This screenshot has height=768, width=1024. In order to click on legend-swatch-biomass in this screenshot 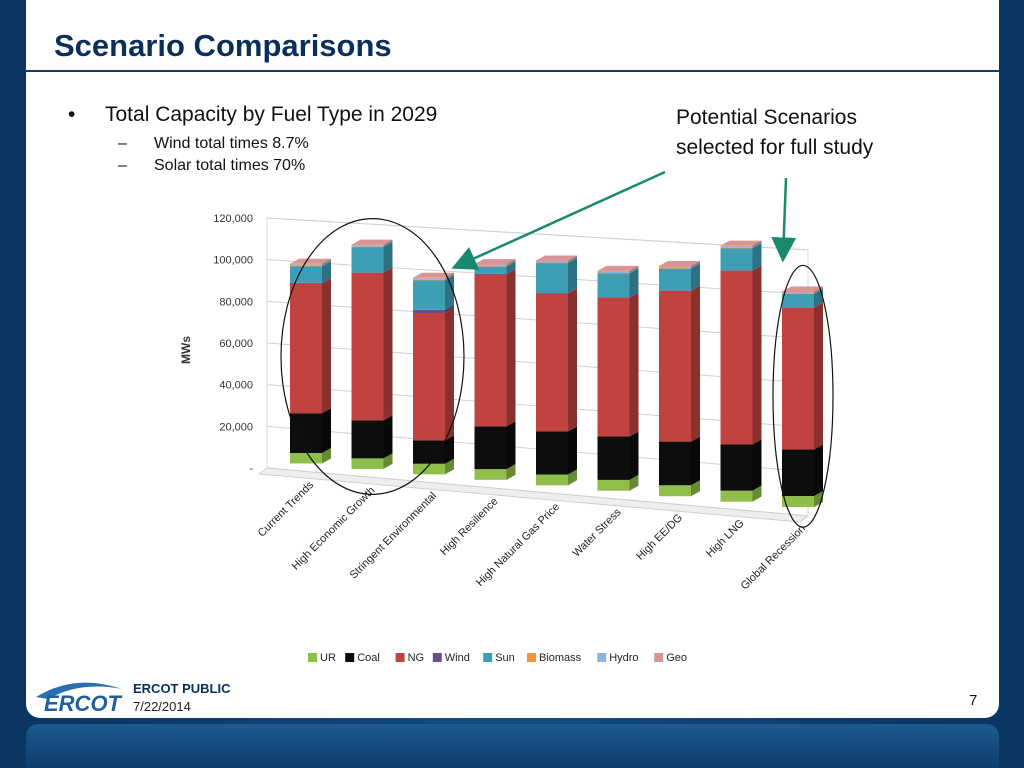, I will do `click(531, 657)`.